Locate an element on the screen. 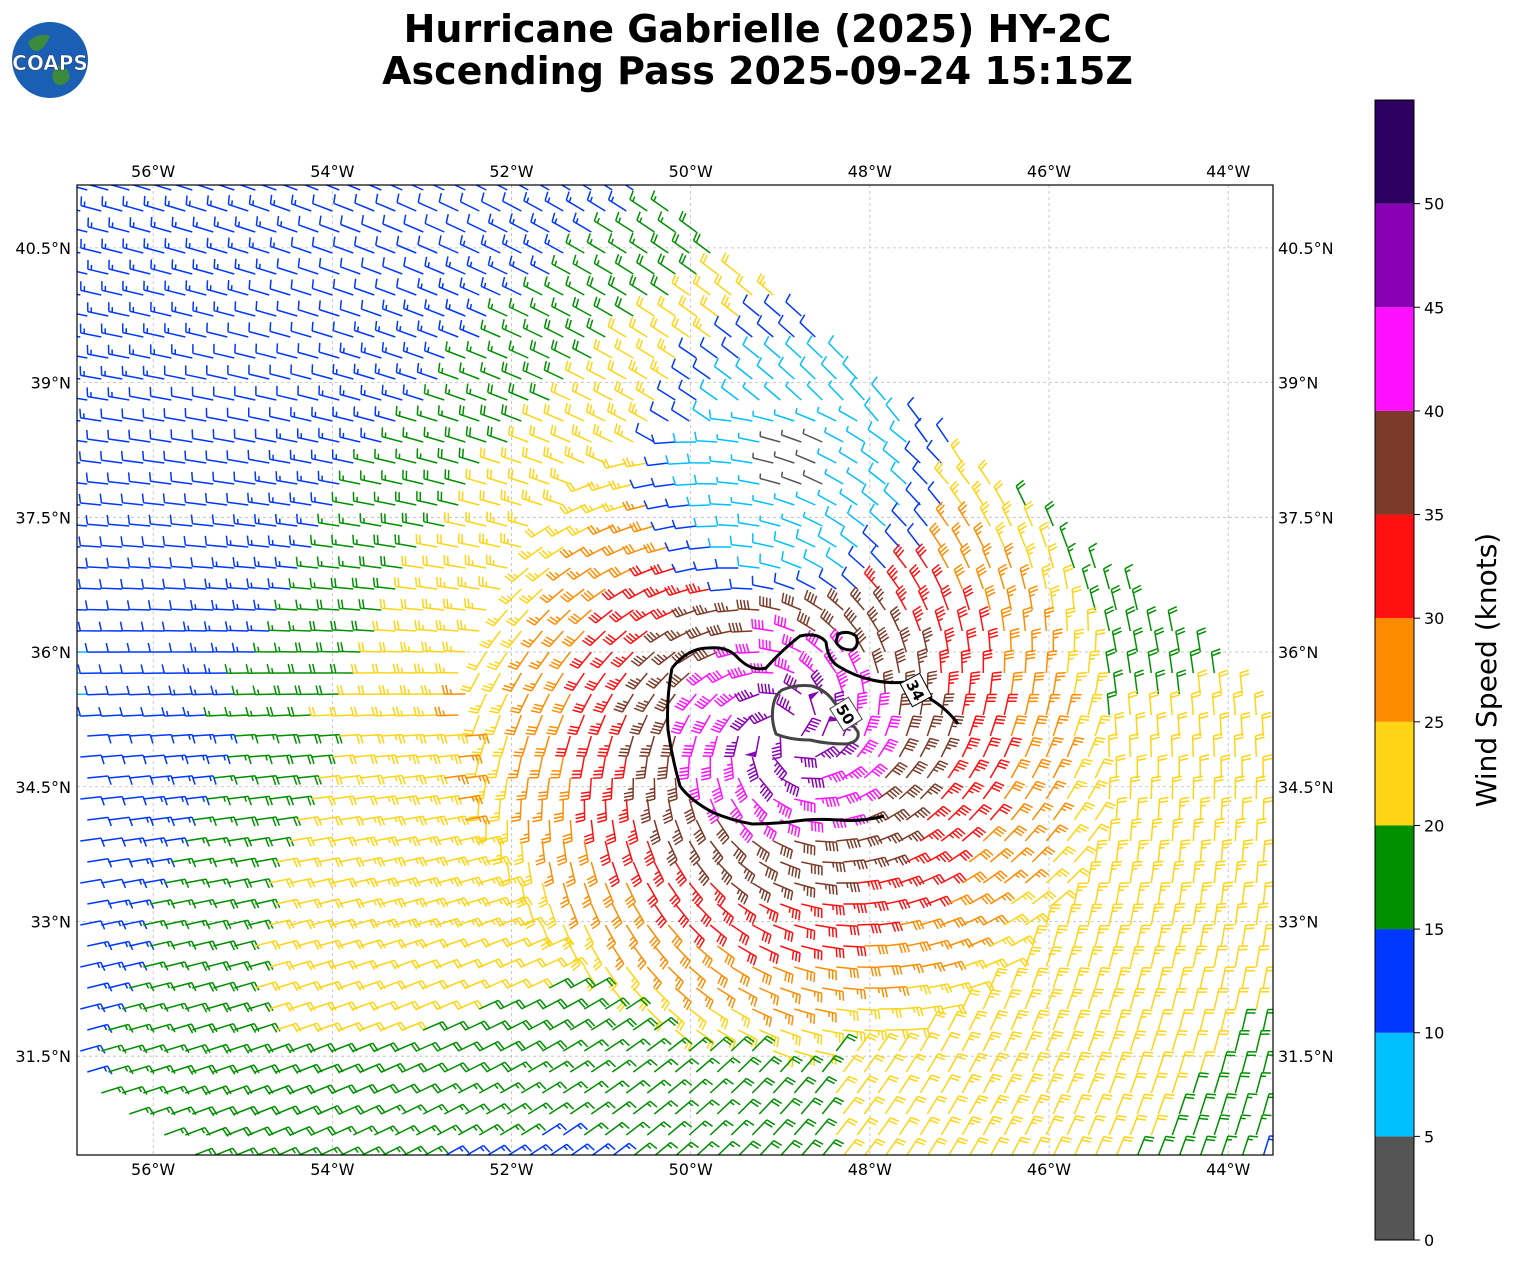 This screenshot has height=1264, width=1513. lat-tick-right: 40.5°N is located at coordinates (1306, 248).